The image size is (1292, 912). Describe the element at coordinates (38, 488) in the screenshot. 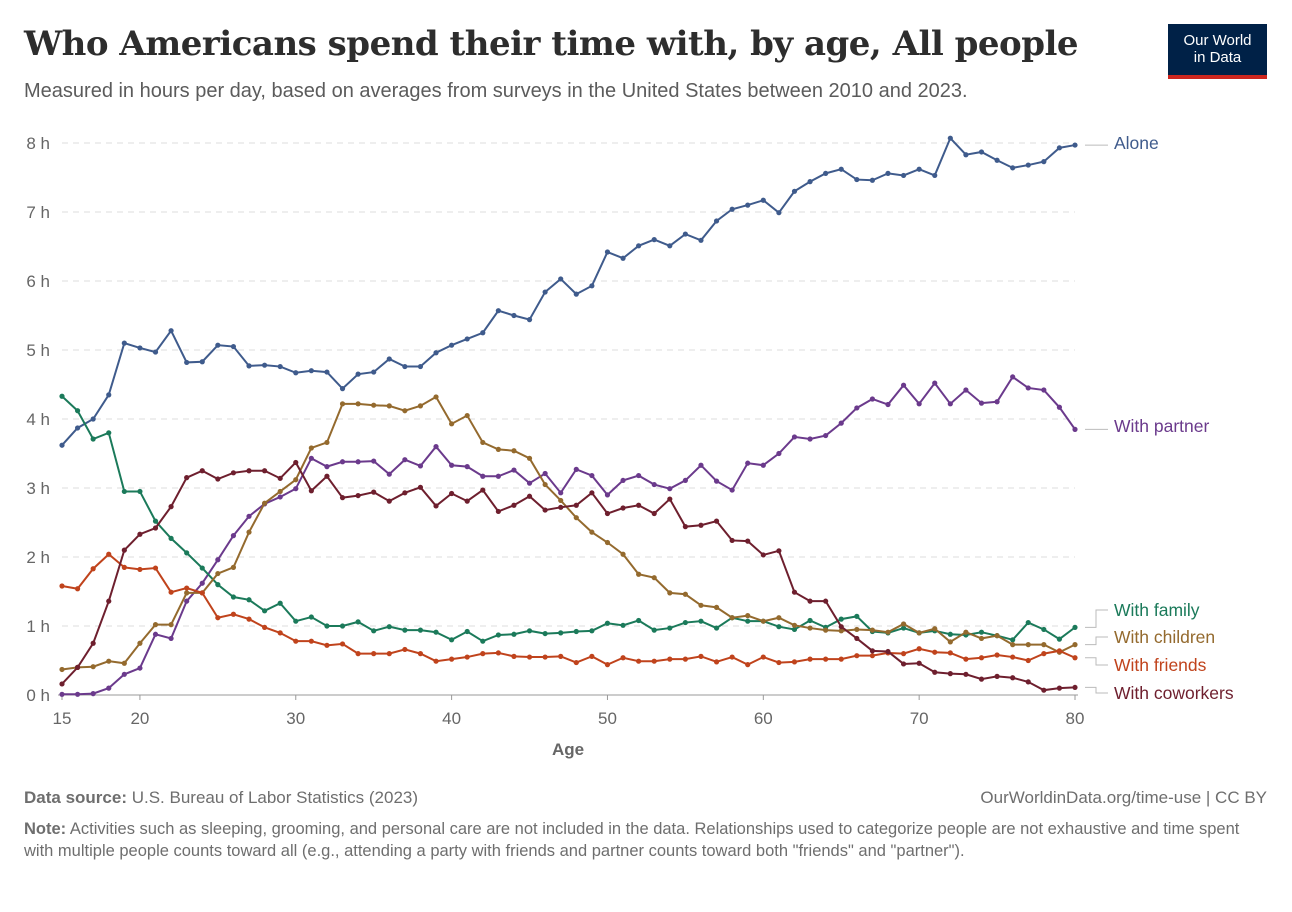

I see `y-tick-label: 3 h` at that location.